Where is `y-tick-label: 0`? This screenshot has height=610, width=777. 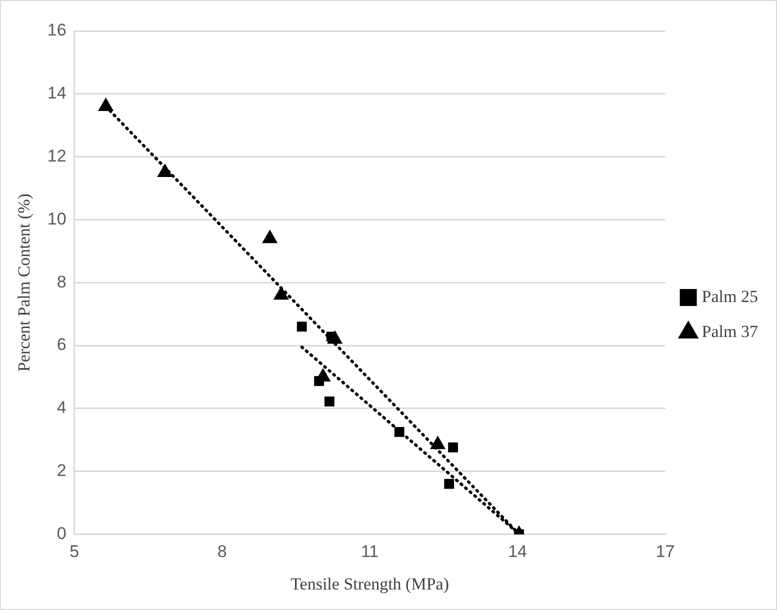 y-tick-label: 0 is located at coordinates (61, 533).